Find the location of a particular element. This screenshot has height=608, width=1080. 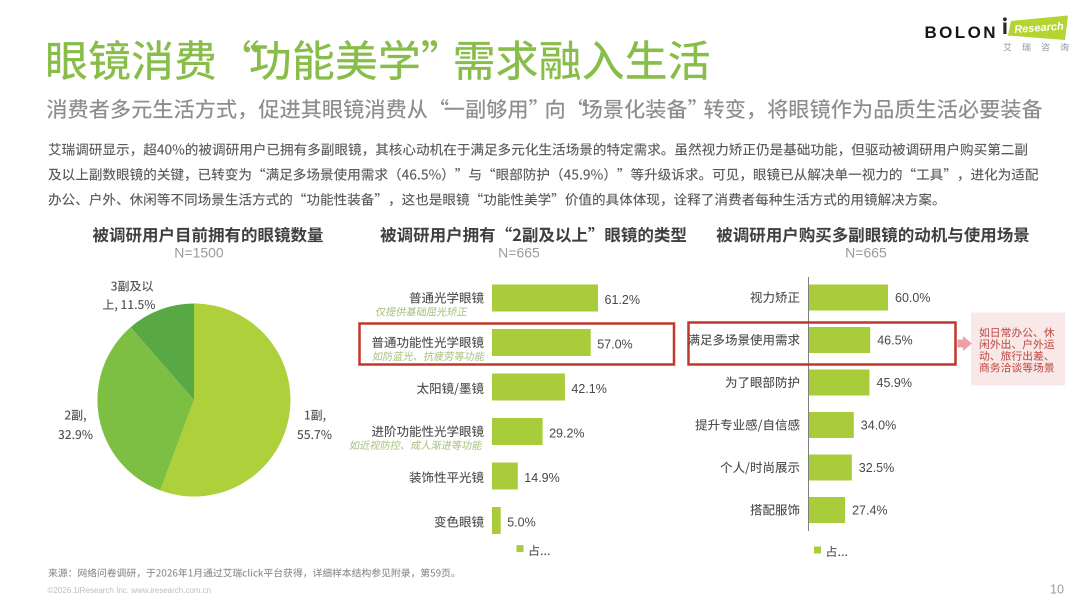

svg-text: 60.0% is located at coordinates (912, 298).